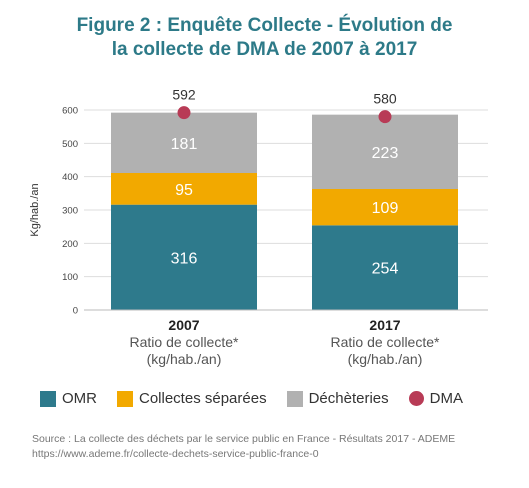 The height and width of the screenshot is (488, 529). I want to click on legend-swatch-decheteries, so click(294, 398).